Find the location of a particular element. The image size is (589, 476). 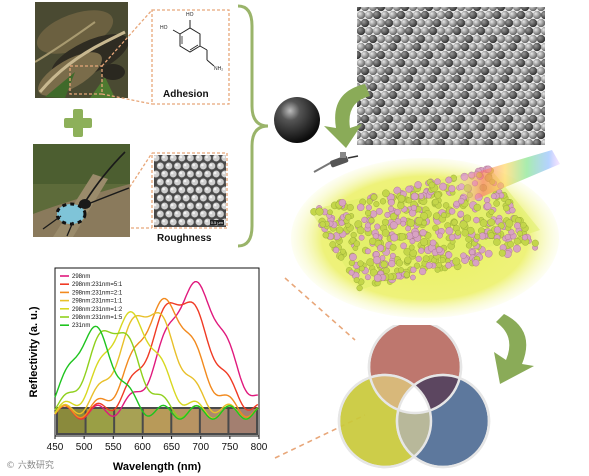

watermark: © 六数研究 is located at coordinates (30, 466).